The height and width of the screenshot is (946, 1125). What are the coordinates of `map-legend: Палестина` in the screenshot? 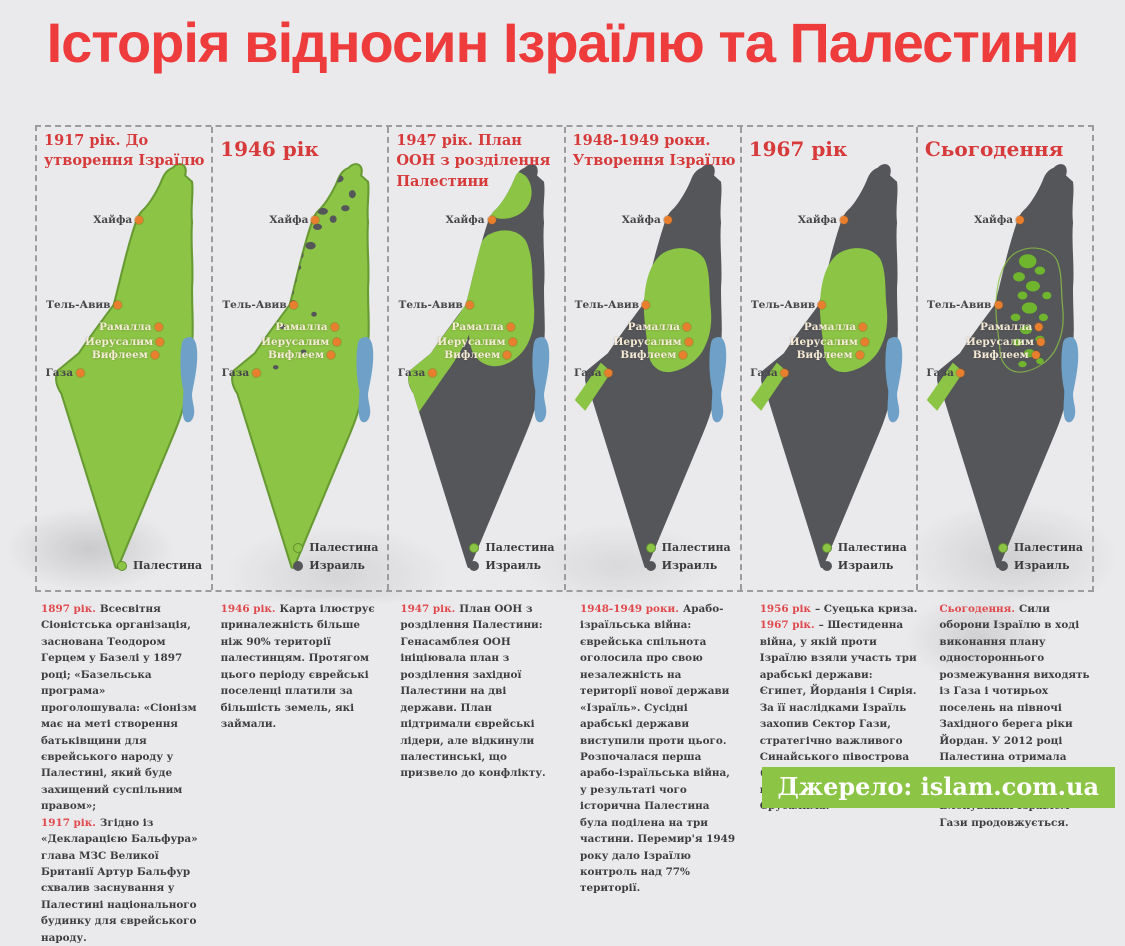 It's located at (159, 565).